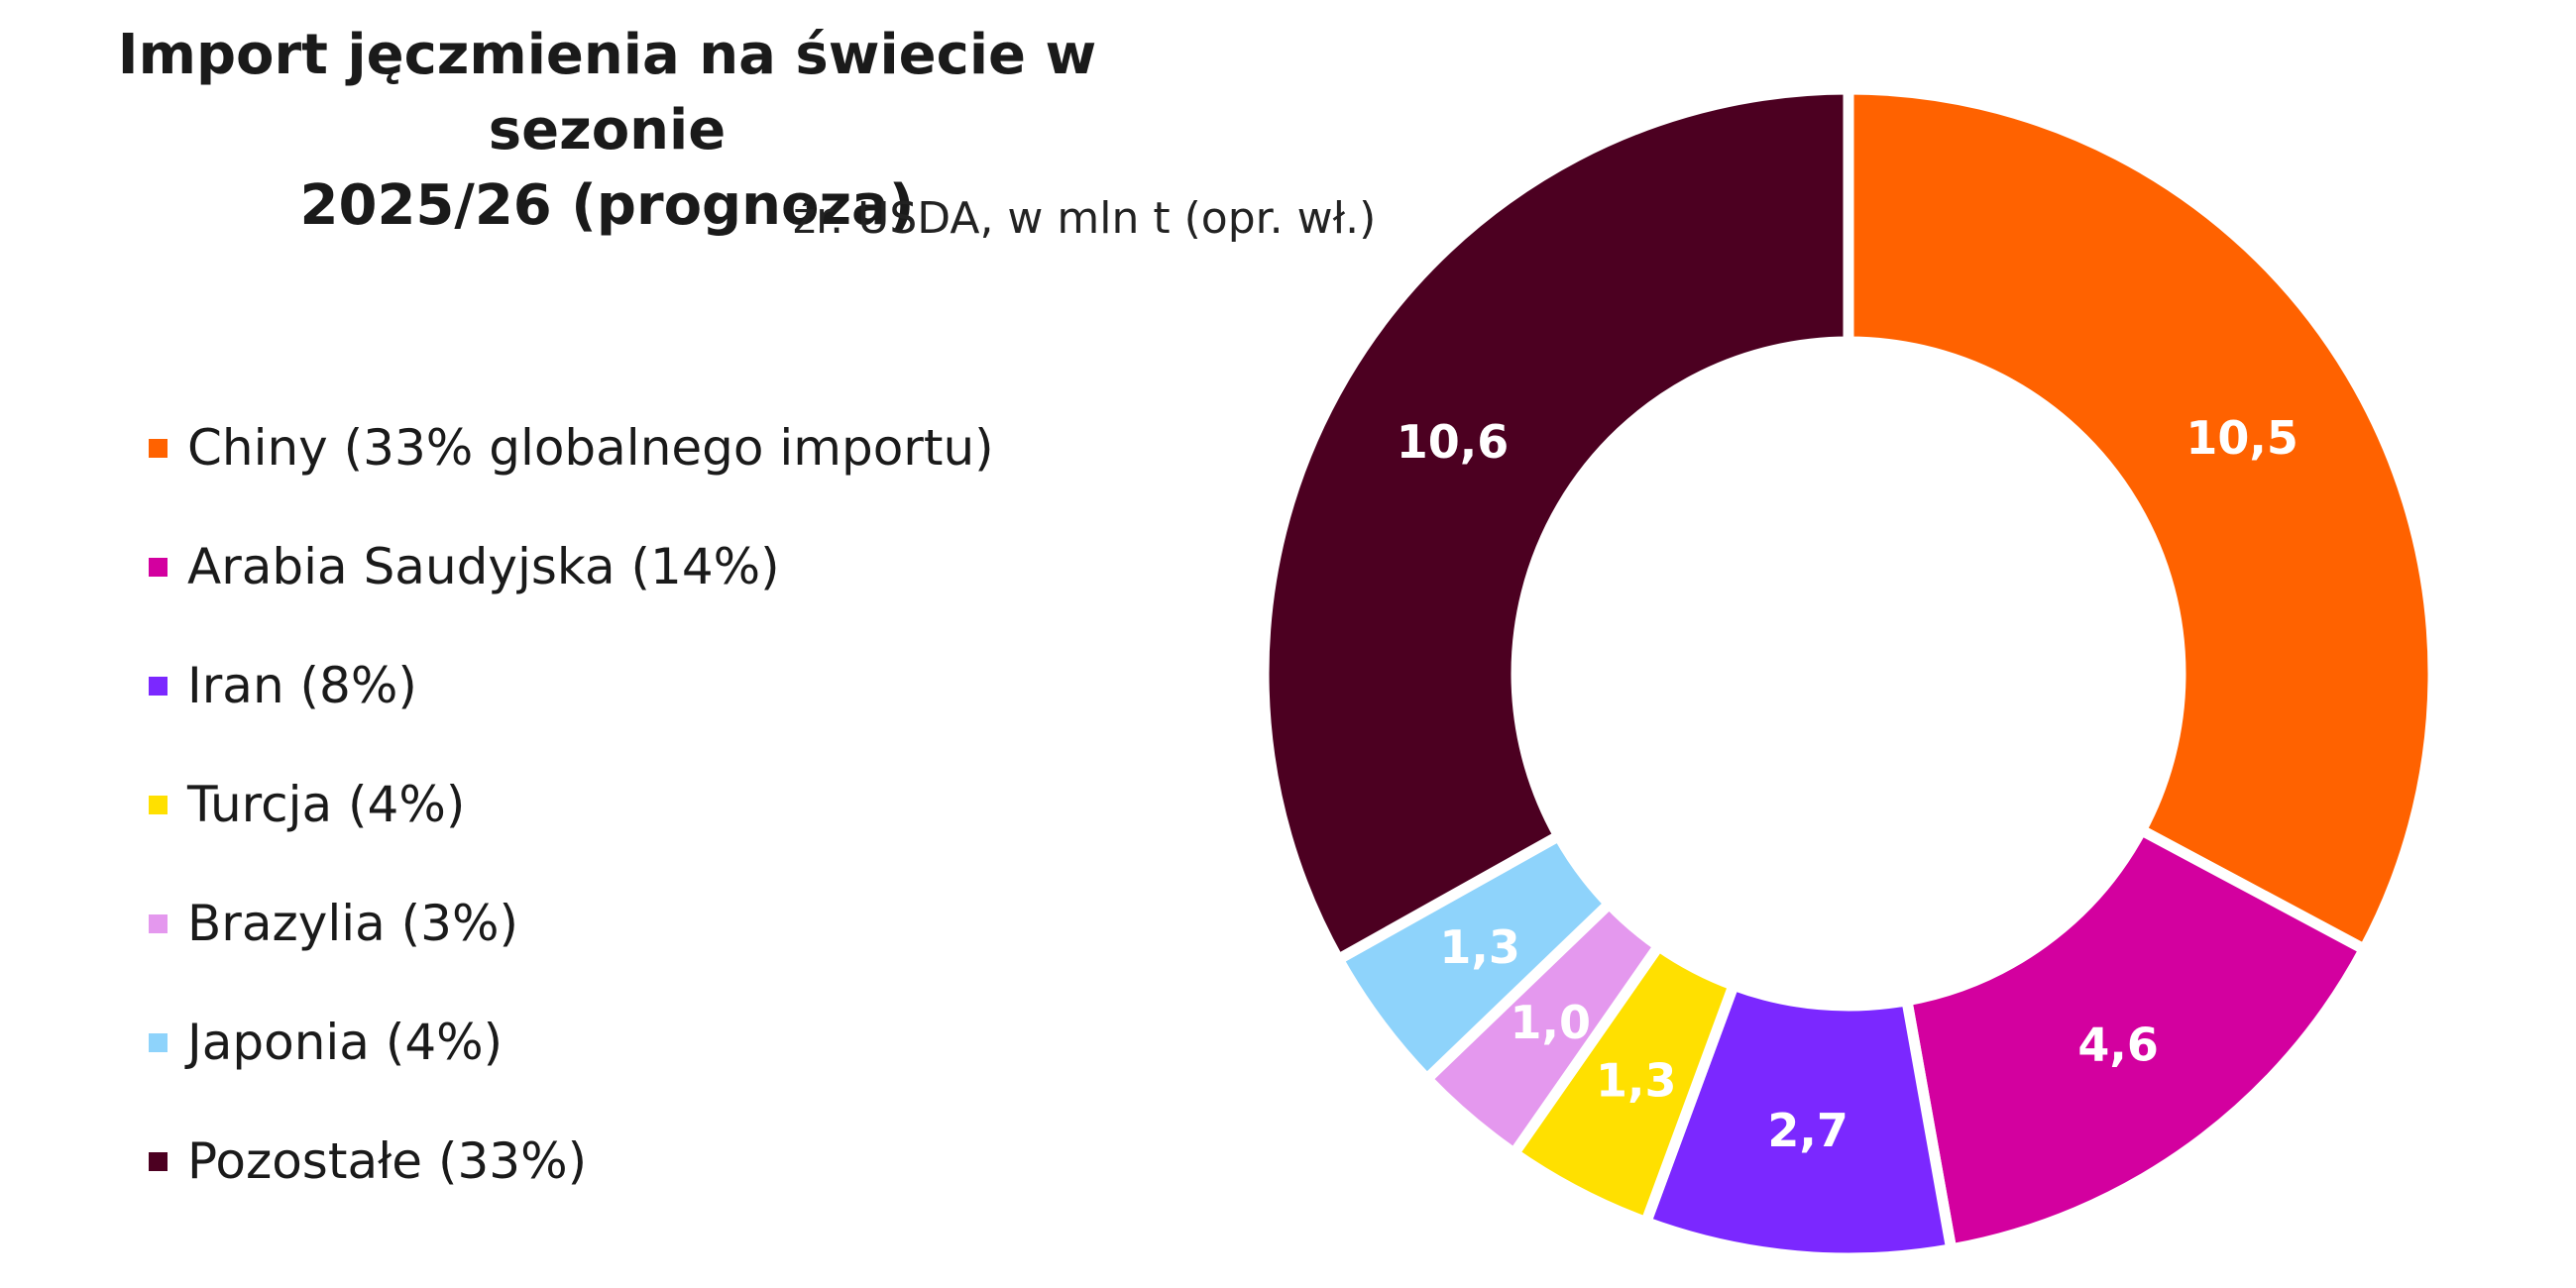 The height and width of the screenshot is (1288, 2576). I want to click on data-label: 2,7, so click(1807, 1130).